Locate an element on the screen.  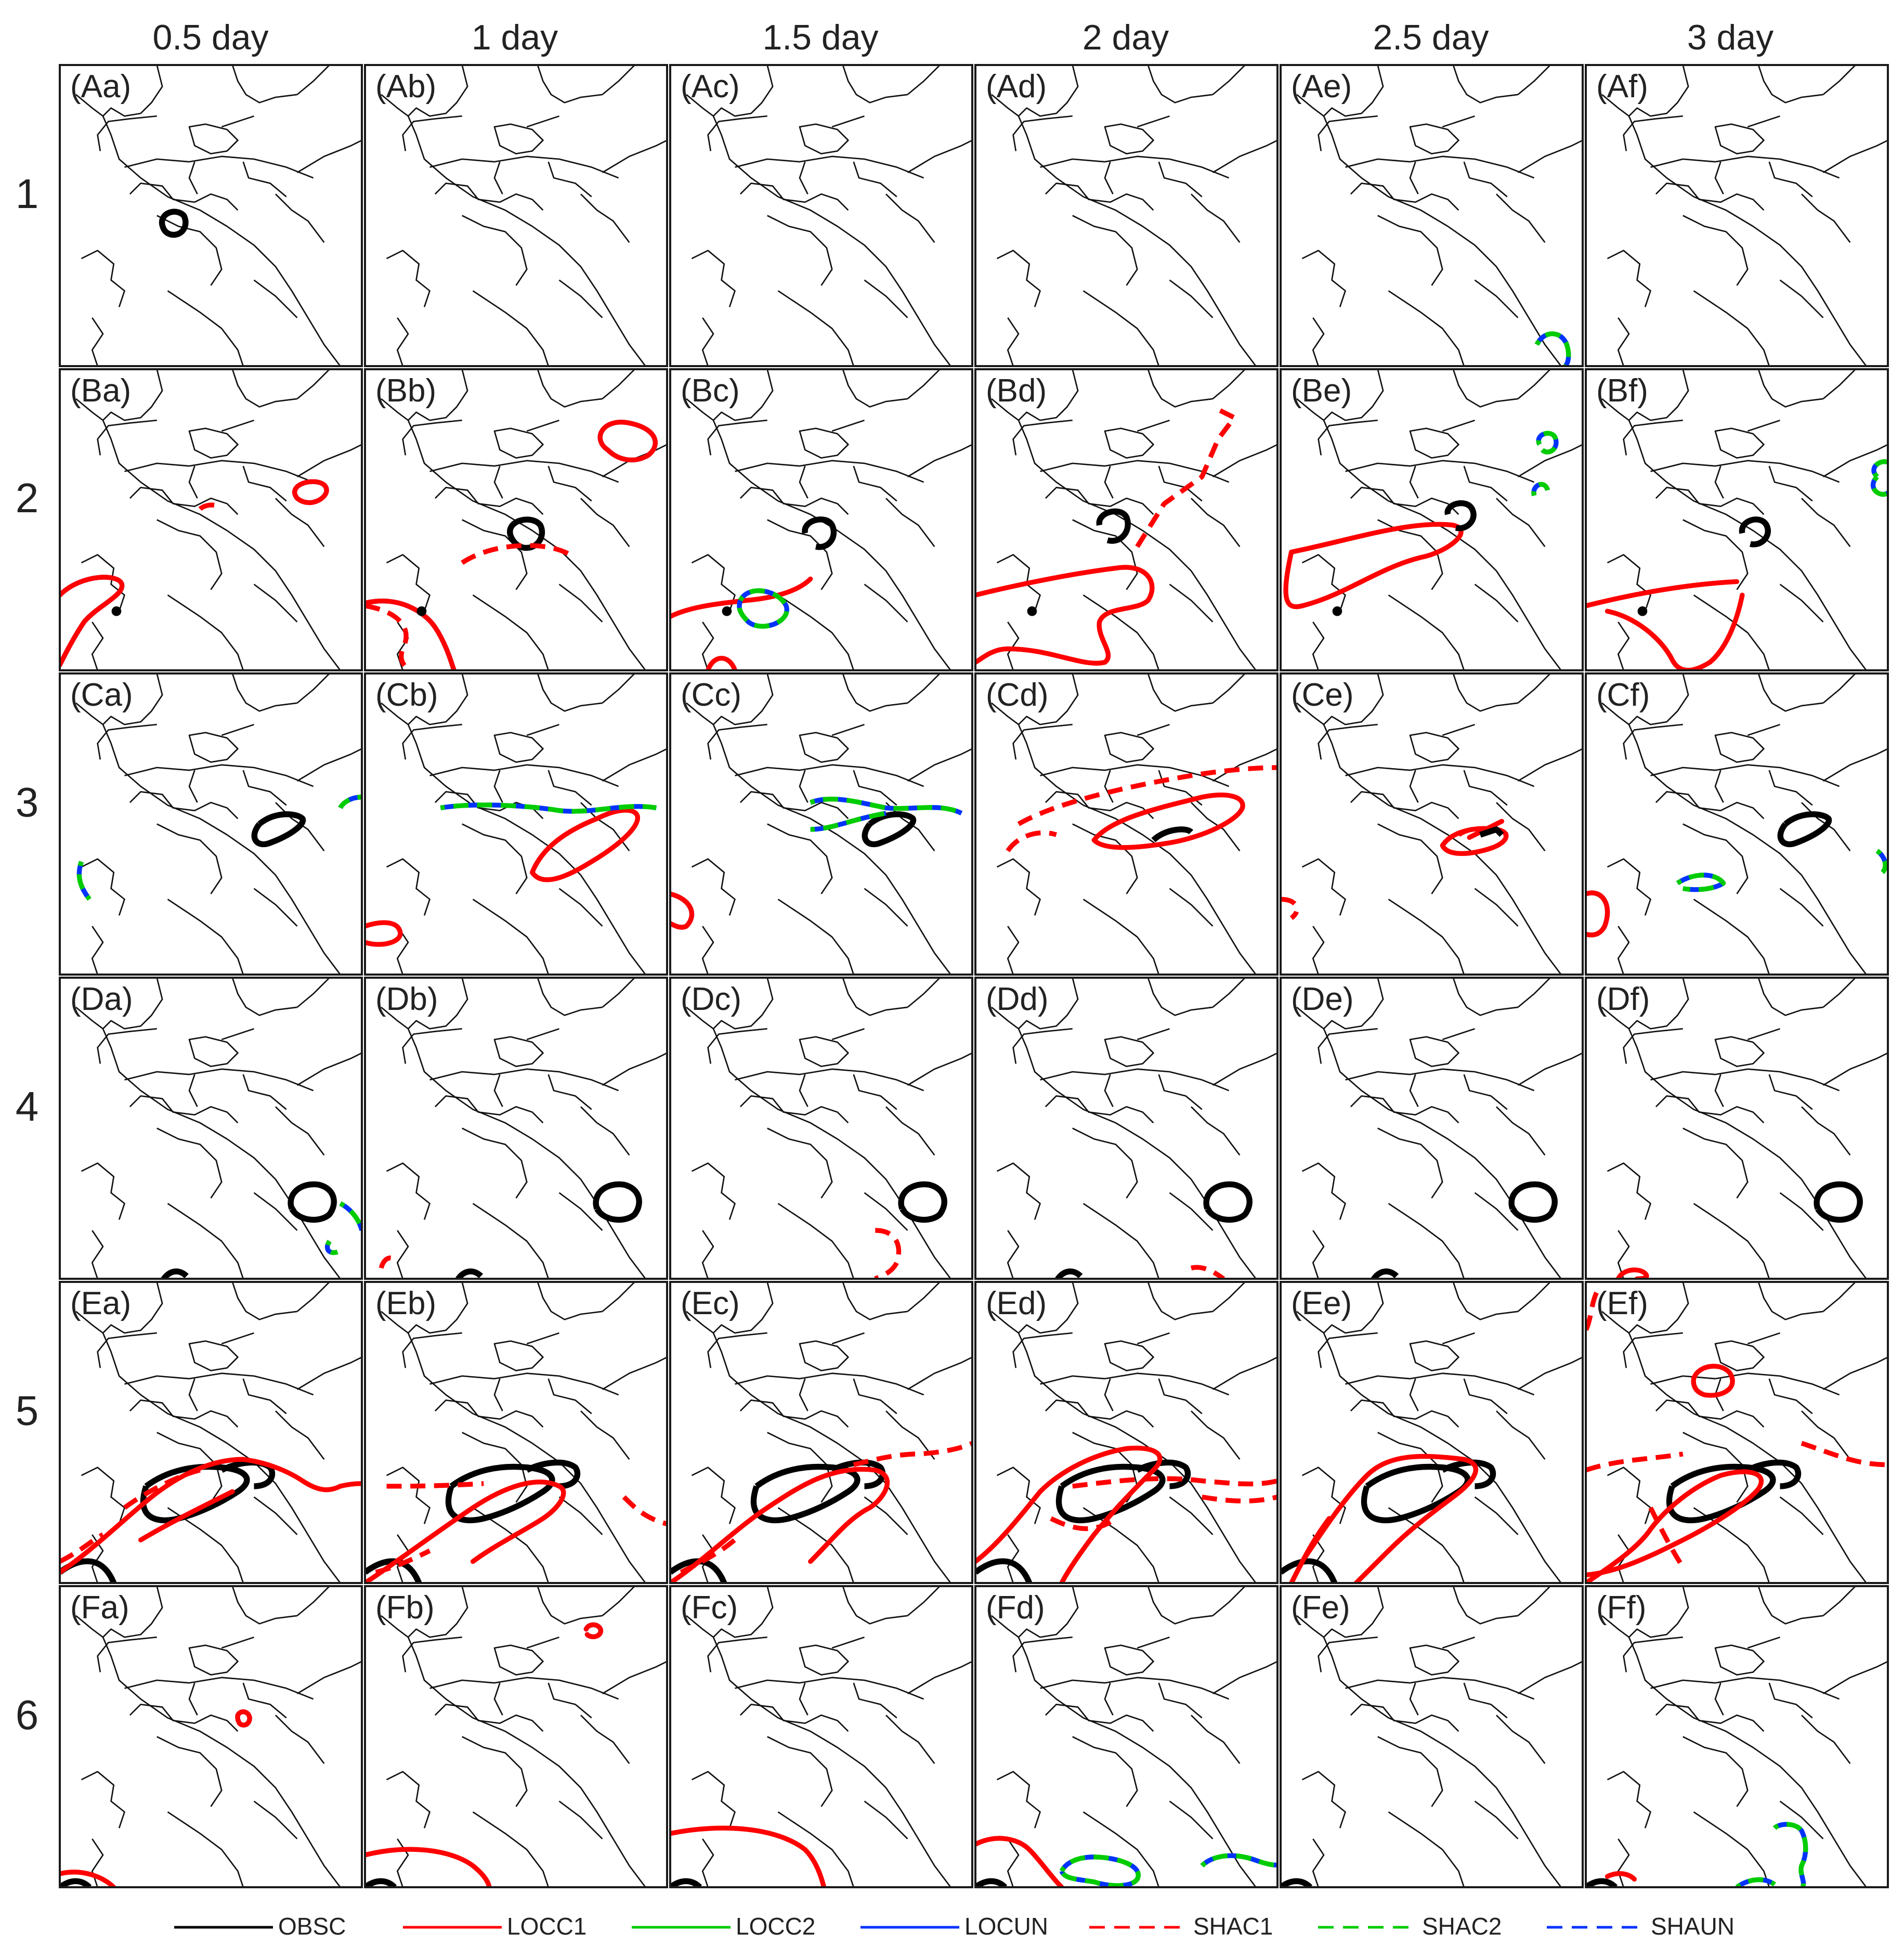
column-label: 2 day is located at coordinates (1126, 37).